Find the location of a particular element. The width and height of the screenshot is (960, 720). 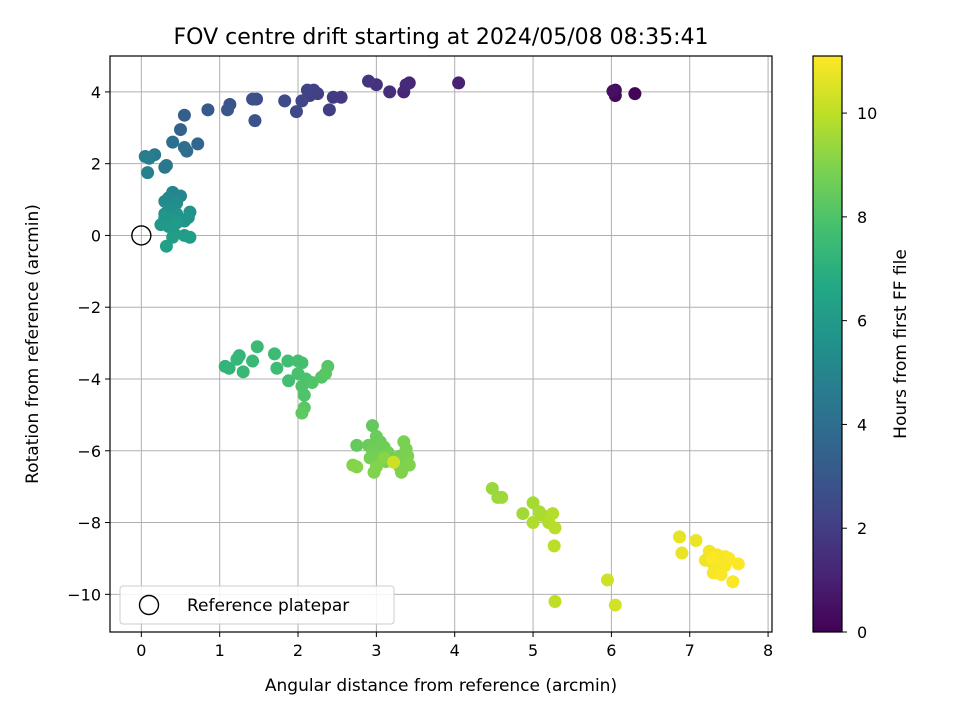

x-tick-label: 6 is located at coordinates (611, 650).